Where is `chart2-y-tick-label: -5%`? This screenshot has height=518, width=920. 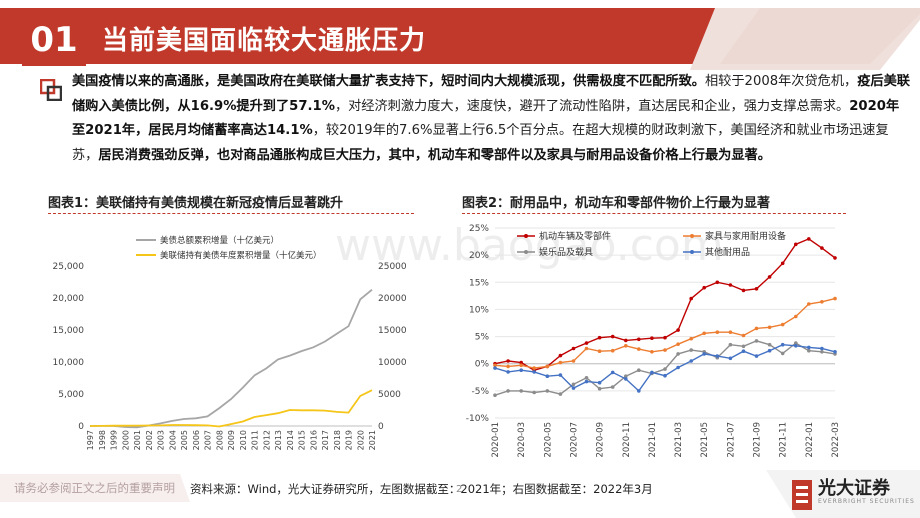
chart2-y-tick-label: -5% is located at coordinates (480, 392).